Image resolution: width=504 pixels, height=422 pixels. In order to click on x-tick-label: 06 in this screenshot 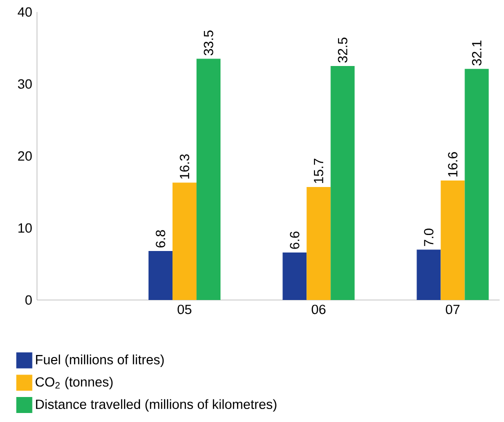, I will do `click(319, 309)`.